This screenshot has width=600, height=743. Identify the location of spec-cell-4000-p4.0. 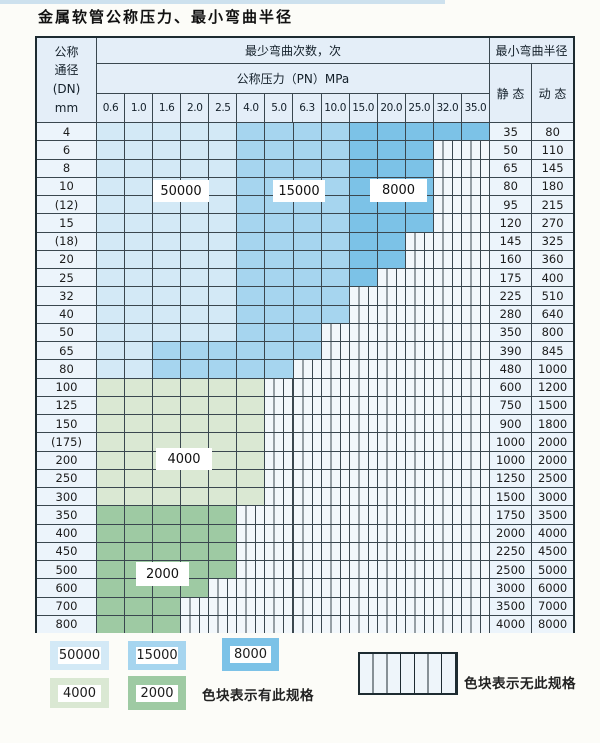
(251, 497).